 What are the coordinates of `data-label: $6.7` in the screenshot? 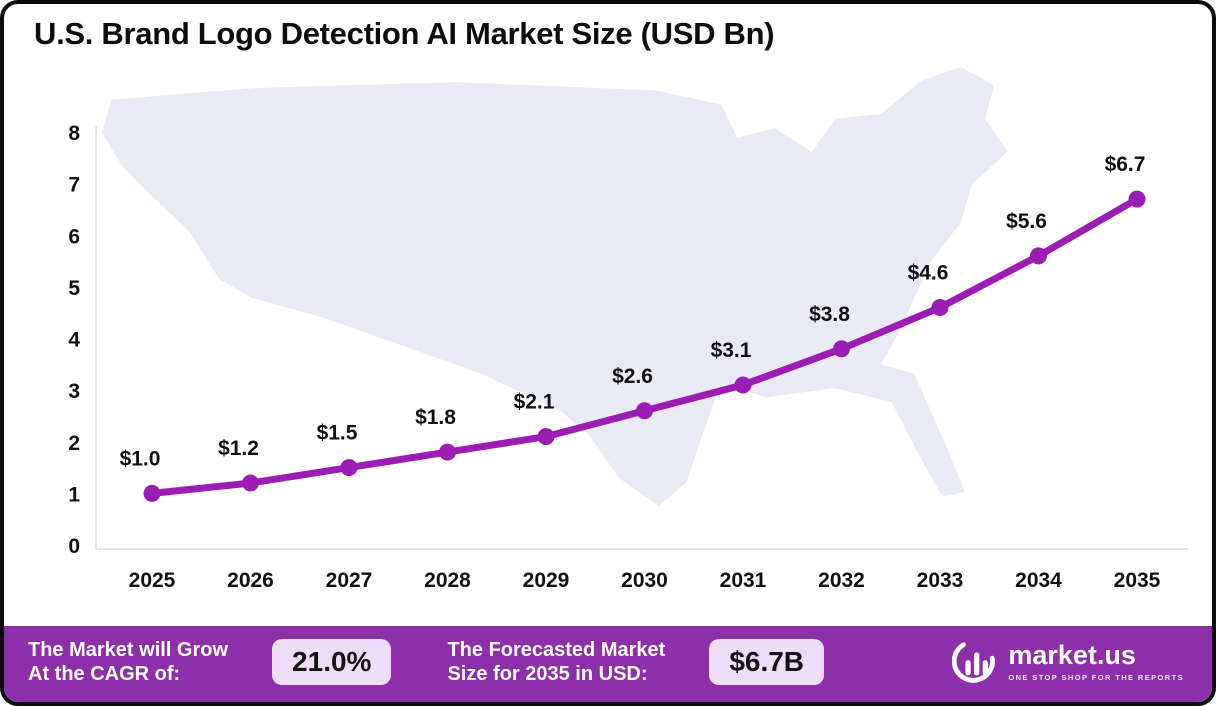 It's located at (1125, 164).